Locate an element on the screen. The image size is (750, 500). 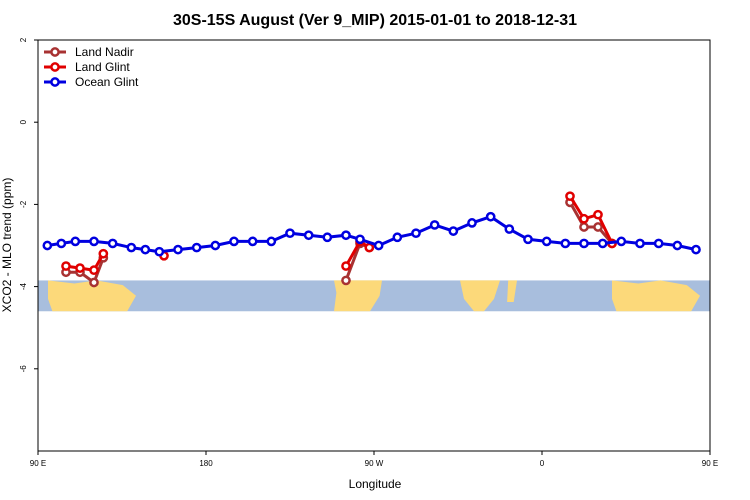
y-tick-label: -6 is located at coordinates (23, 369).